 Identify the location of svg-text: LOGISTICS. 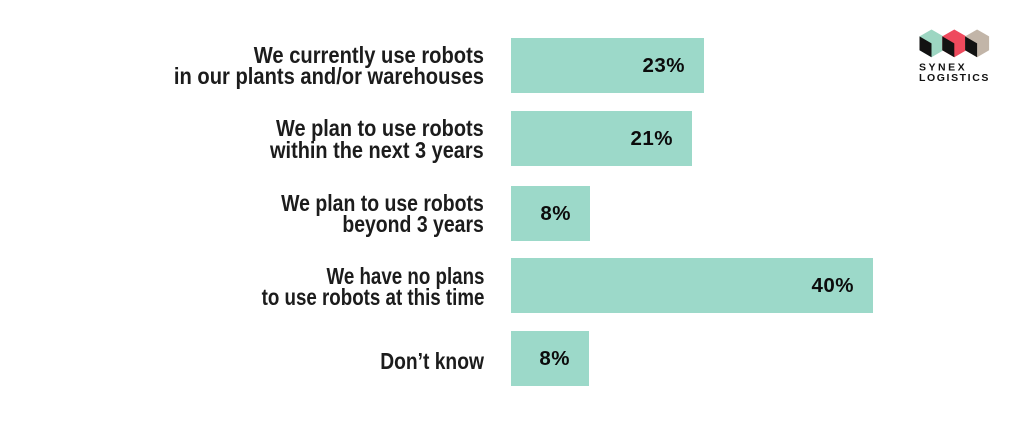
(954, 78).